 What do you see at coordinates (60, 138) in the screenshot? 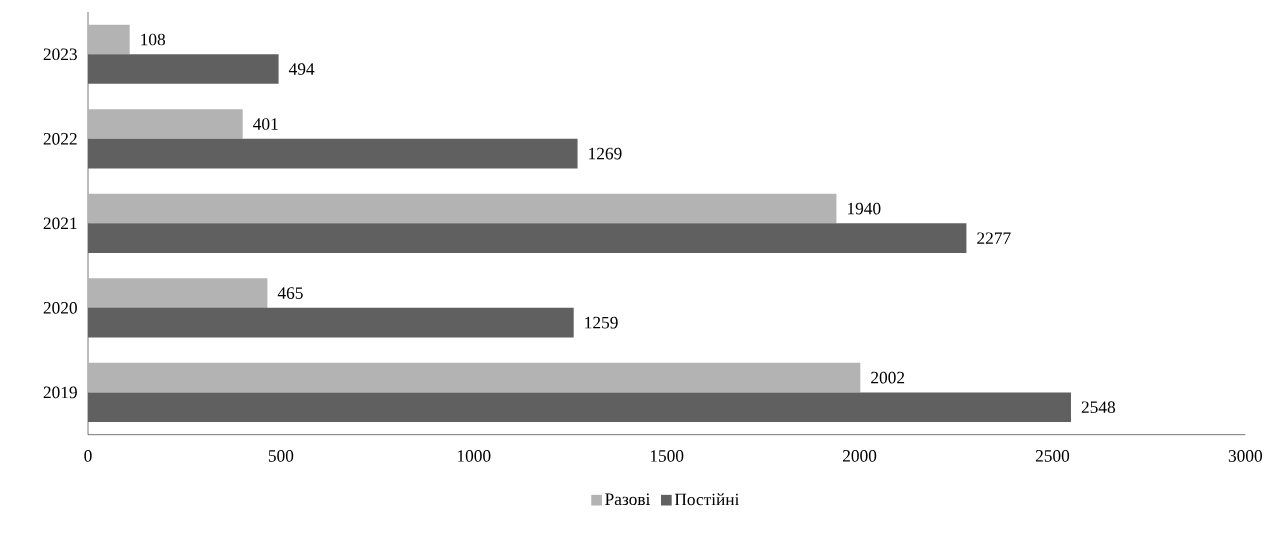
I see `y-tick-label: 2022` at bounding box center [60, 138].